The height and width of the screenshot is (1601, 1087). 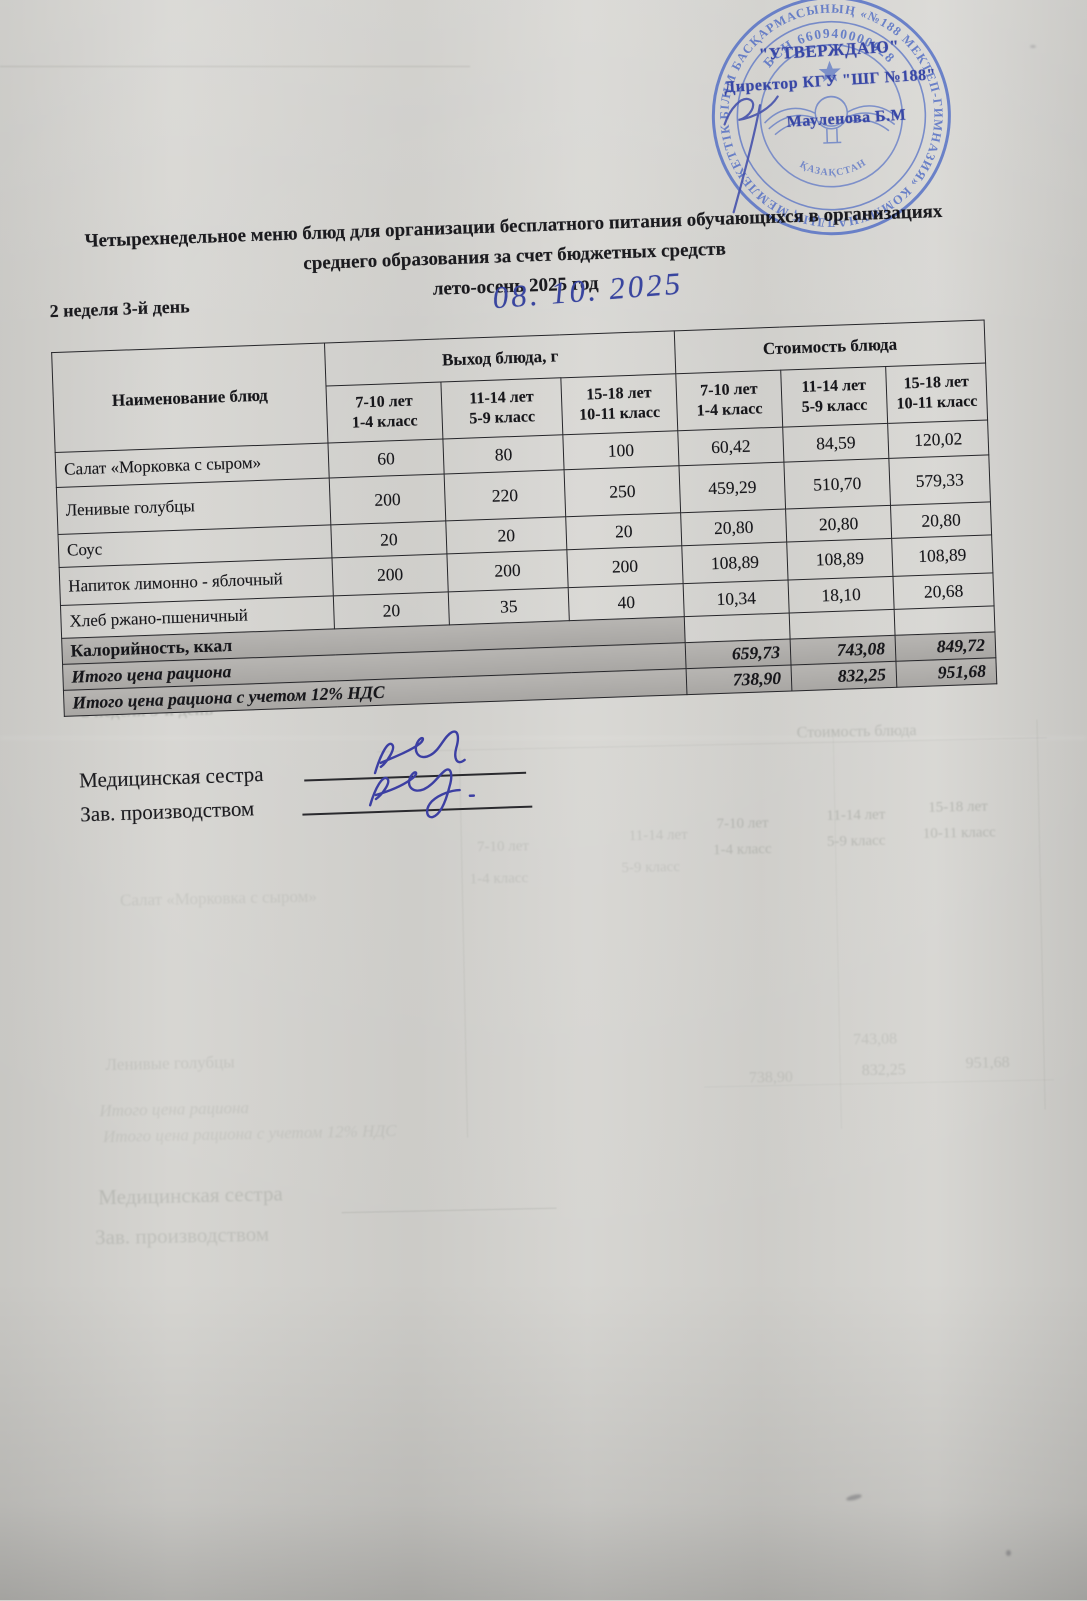 I want to click on paper-crease, so click(x=235, y=66).